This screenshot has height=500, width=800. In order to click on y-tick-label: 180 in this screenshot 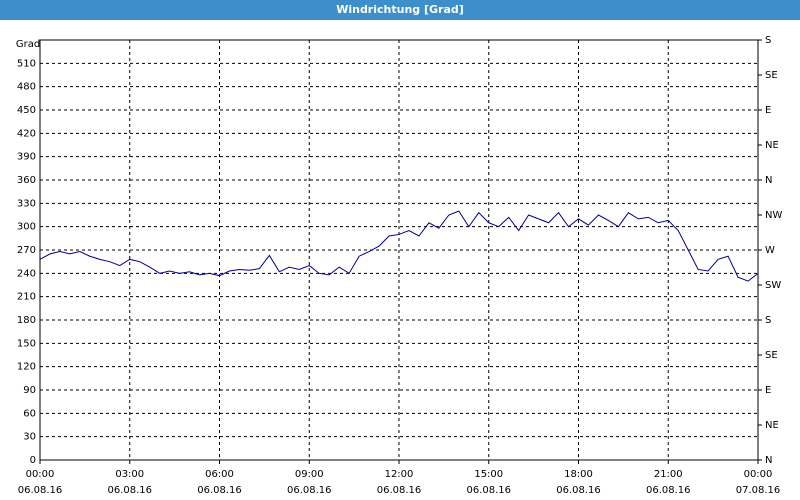, I will do `click(26, 320)`.